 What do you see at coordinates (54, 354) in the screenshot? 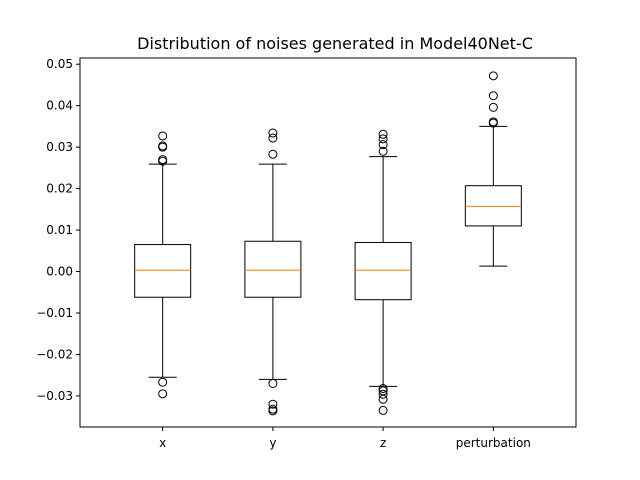
I see `y-tick-label: −0.02` at bounding box center [54, 354].